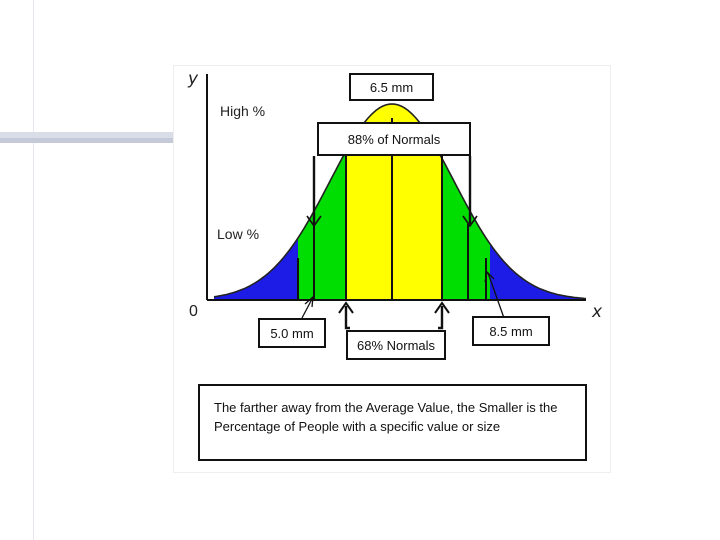 Image resolution: width=720 pixels, height=540 pixels. Describe the element at coordinates (396, 345) in the screenshot. I see `inner-normals-box: 68% Normals` at that location.